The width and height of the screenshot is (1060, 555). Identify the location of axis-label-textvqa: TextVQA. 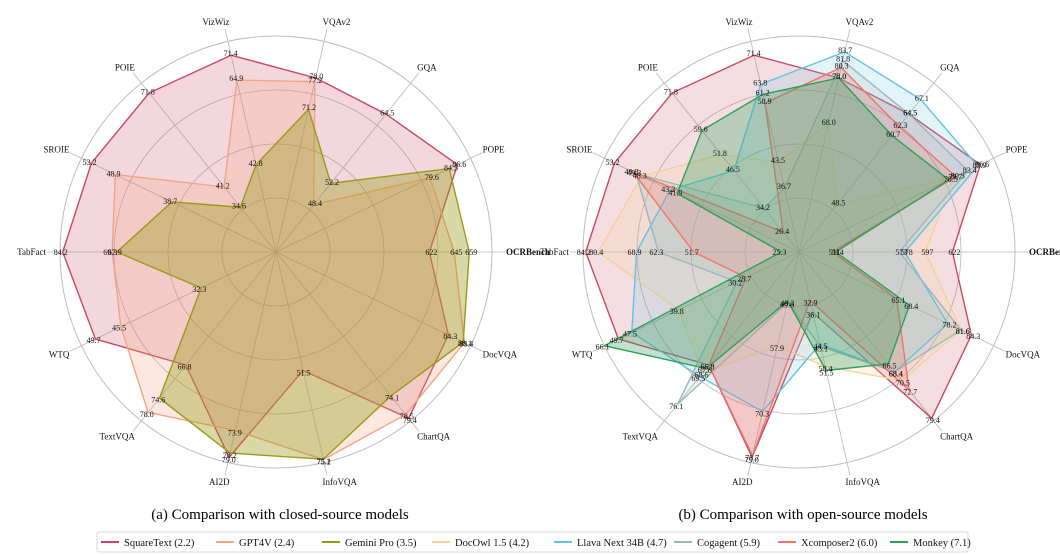
(118, 437).